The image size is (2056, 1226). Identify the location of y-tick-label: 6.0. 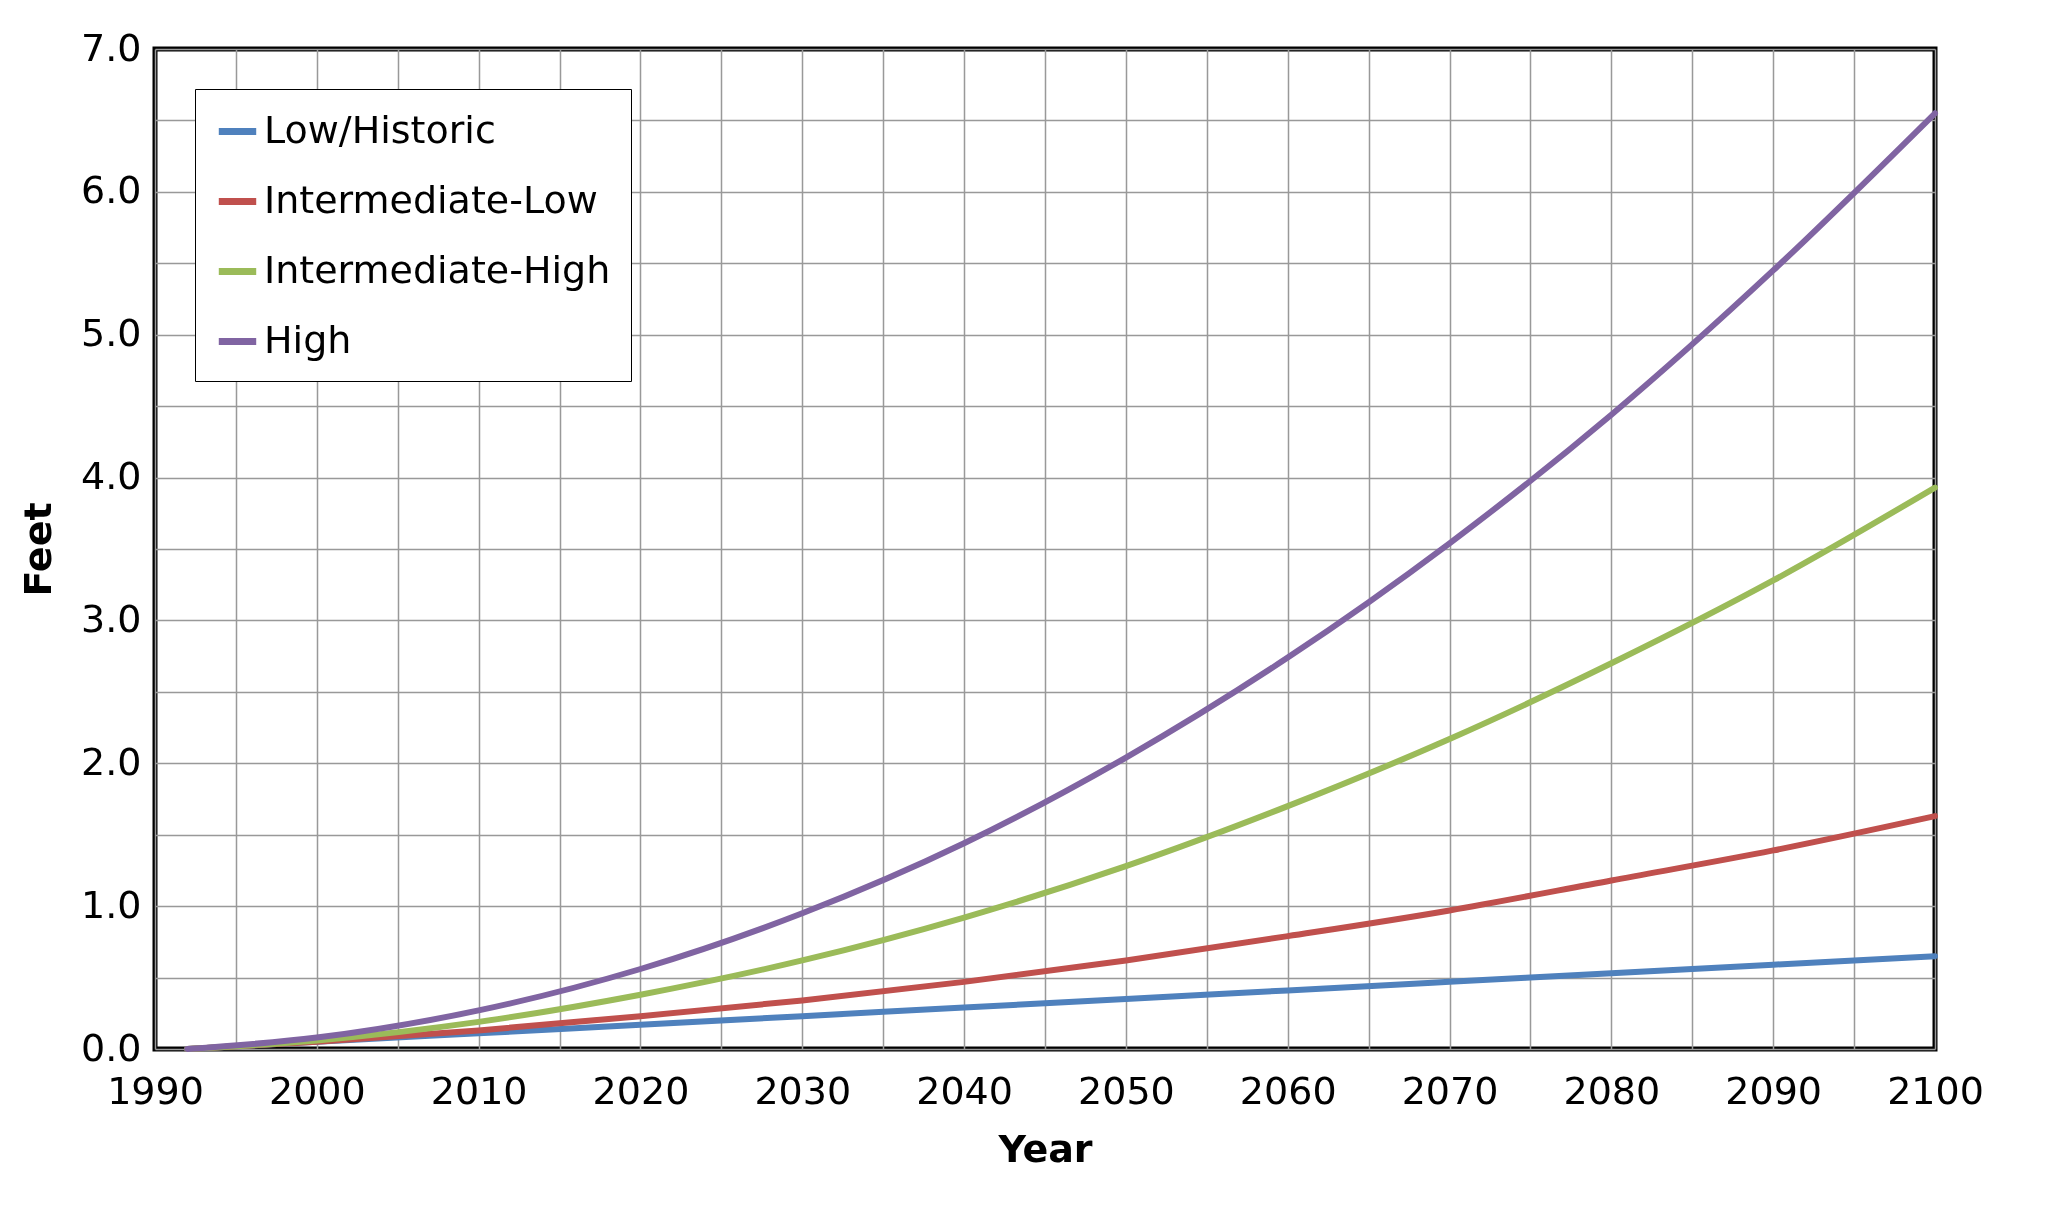
(111, 190).